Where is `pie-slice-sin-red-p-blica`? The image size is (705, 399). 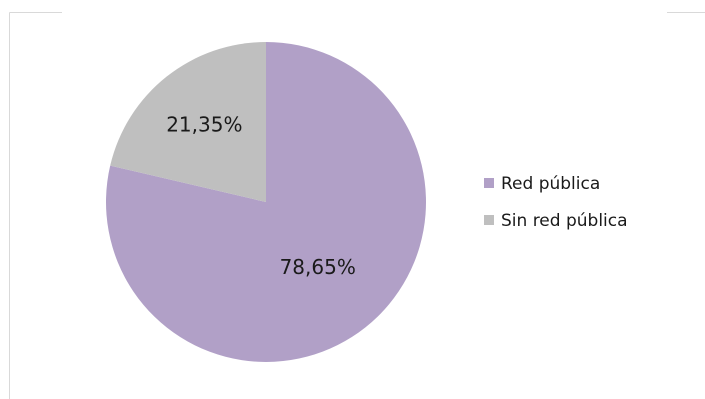
pie-slice-sin-red-p-blica is located at coordinates (188, 122).